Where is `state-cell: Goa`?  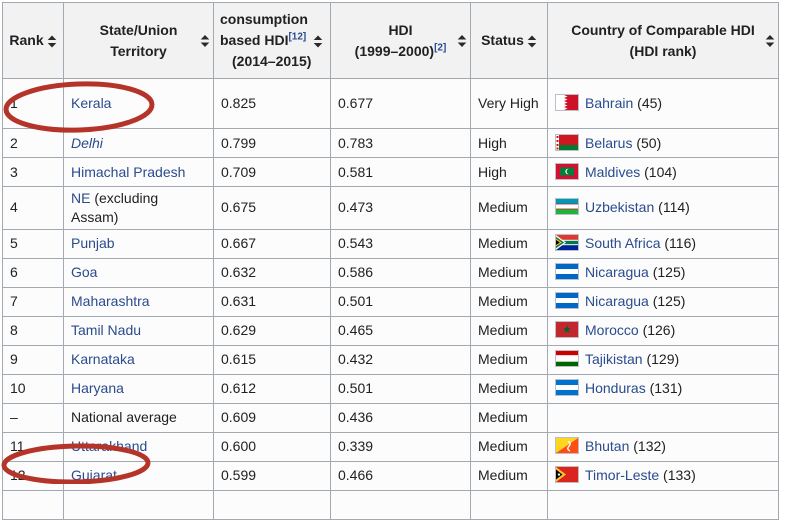 state-cell: Goa is located at coordinates (138, 272).